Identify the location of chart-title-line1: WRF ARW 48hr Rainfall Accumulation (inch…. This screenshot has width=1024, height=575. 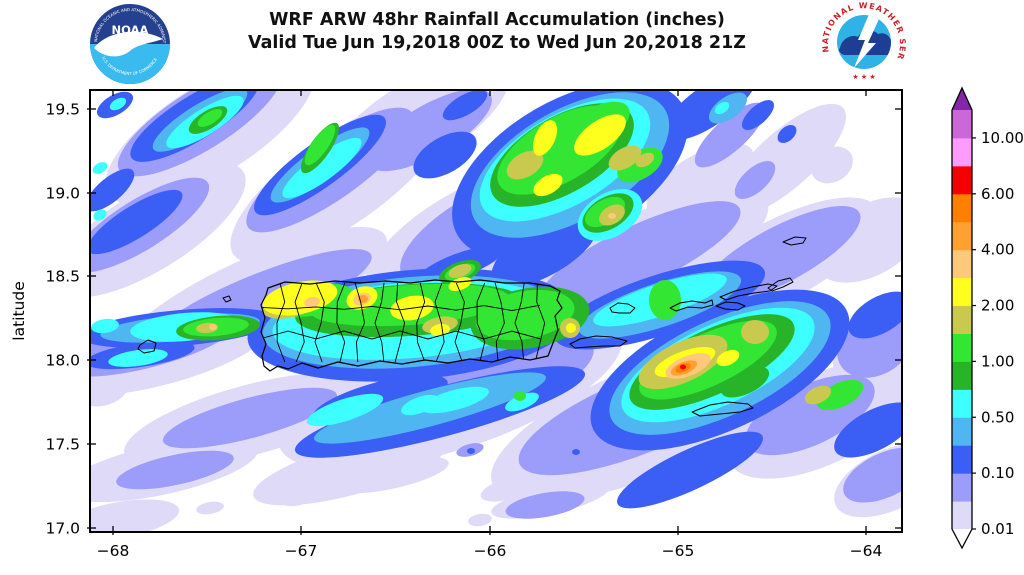
(497, 20).